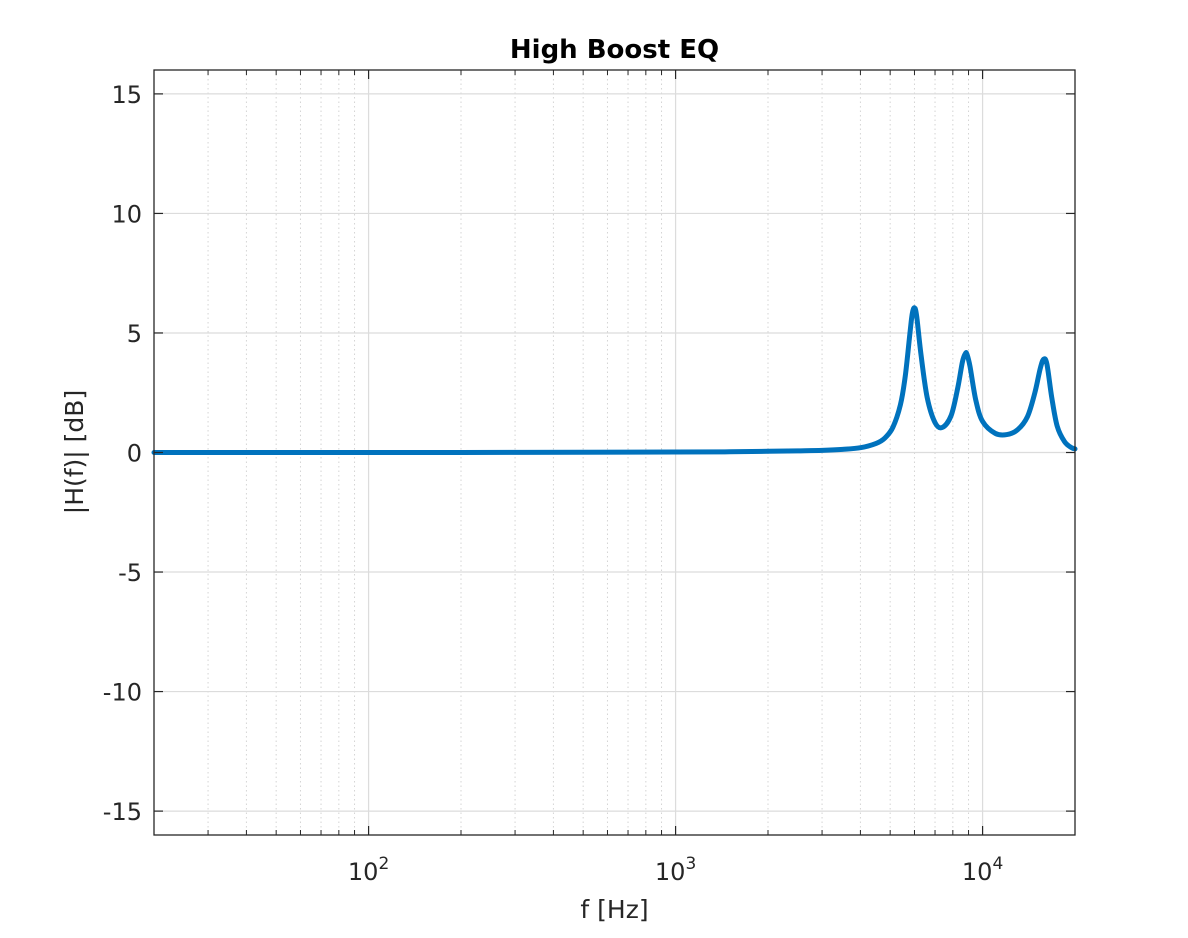 This screenshot has width=1188, height=938. I want to click on x-axis-label: f [Hz], so click(614, 909).